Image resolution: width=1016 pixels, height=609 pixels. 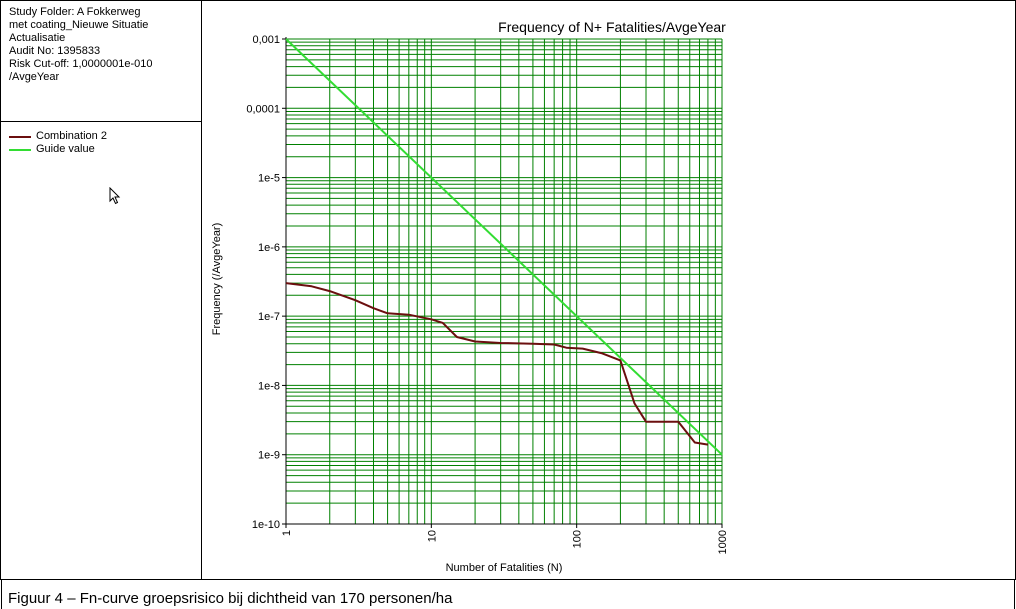 I want to click on y-tick-label: 1e-10, so click(x=266, y=525).